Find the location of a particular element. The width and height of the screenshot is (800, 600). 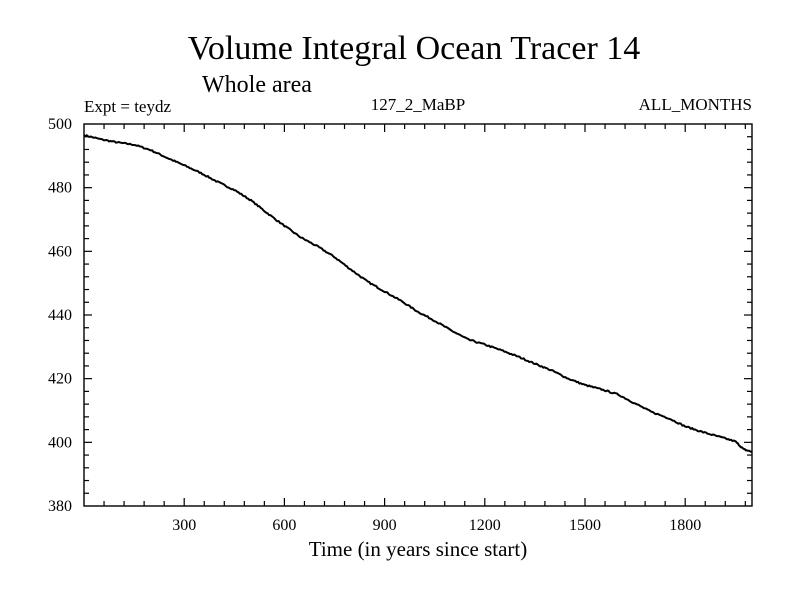

y-tick-label: 480 is located at coordinates (60, 188).